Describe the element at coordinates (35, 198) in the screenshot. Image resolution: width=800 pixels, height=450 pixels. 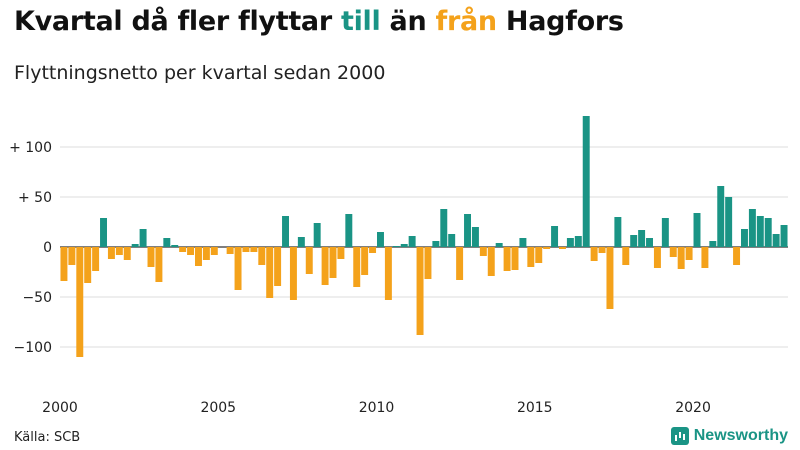
I see `y-tick-label: + 50` at that location.